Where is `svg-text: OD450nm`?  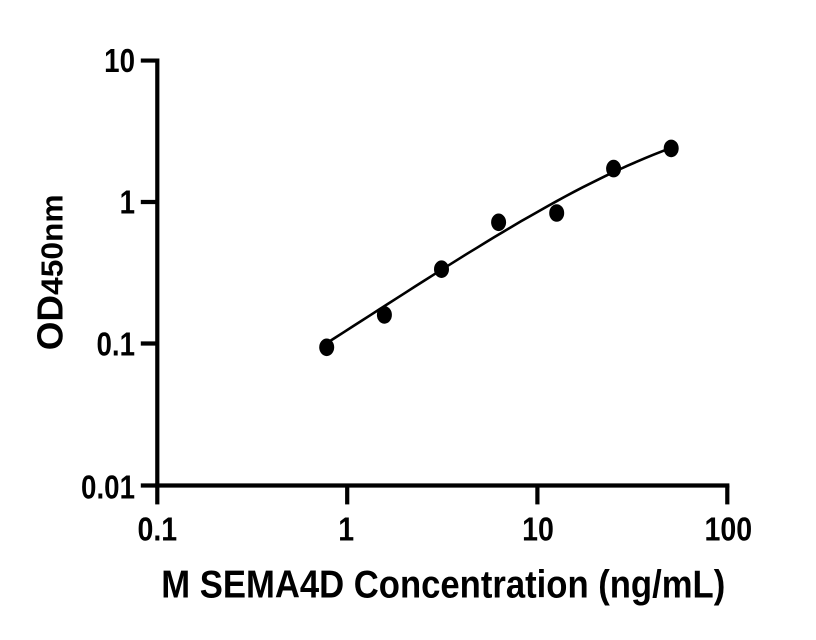 svg-text: OD450nm is located at coordinates (50, 272).